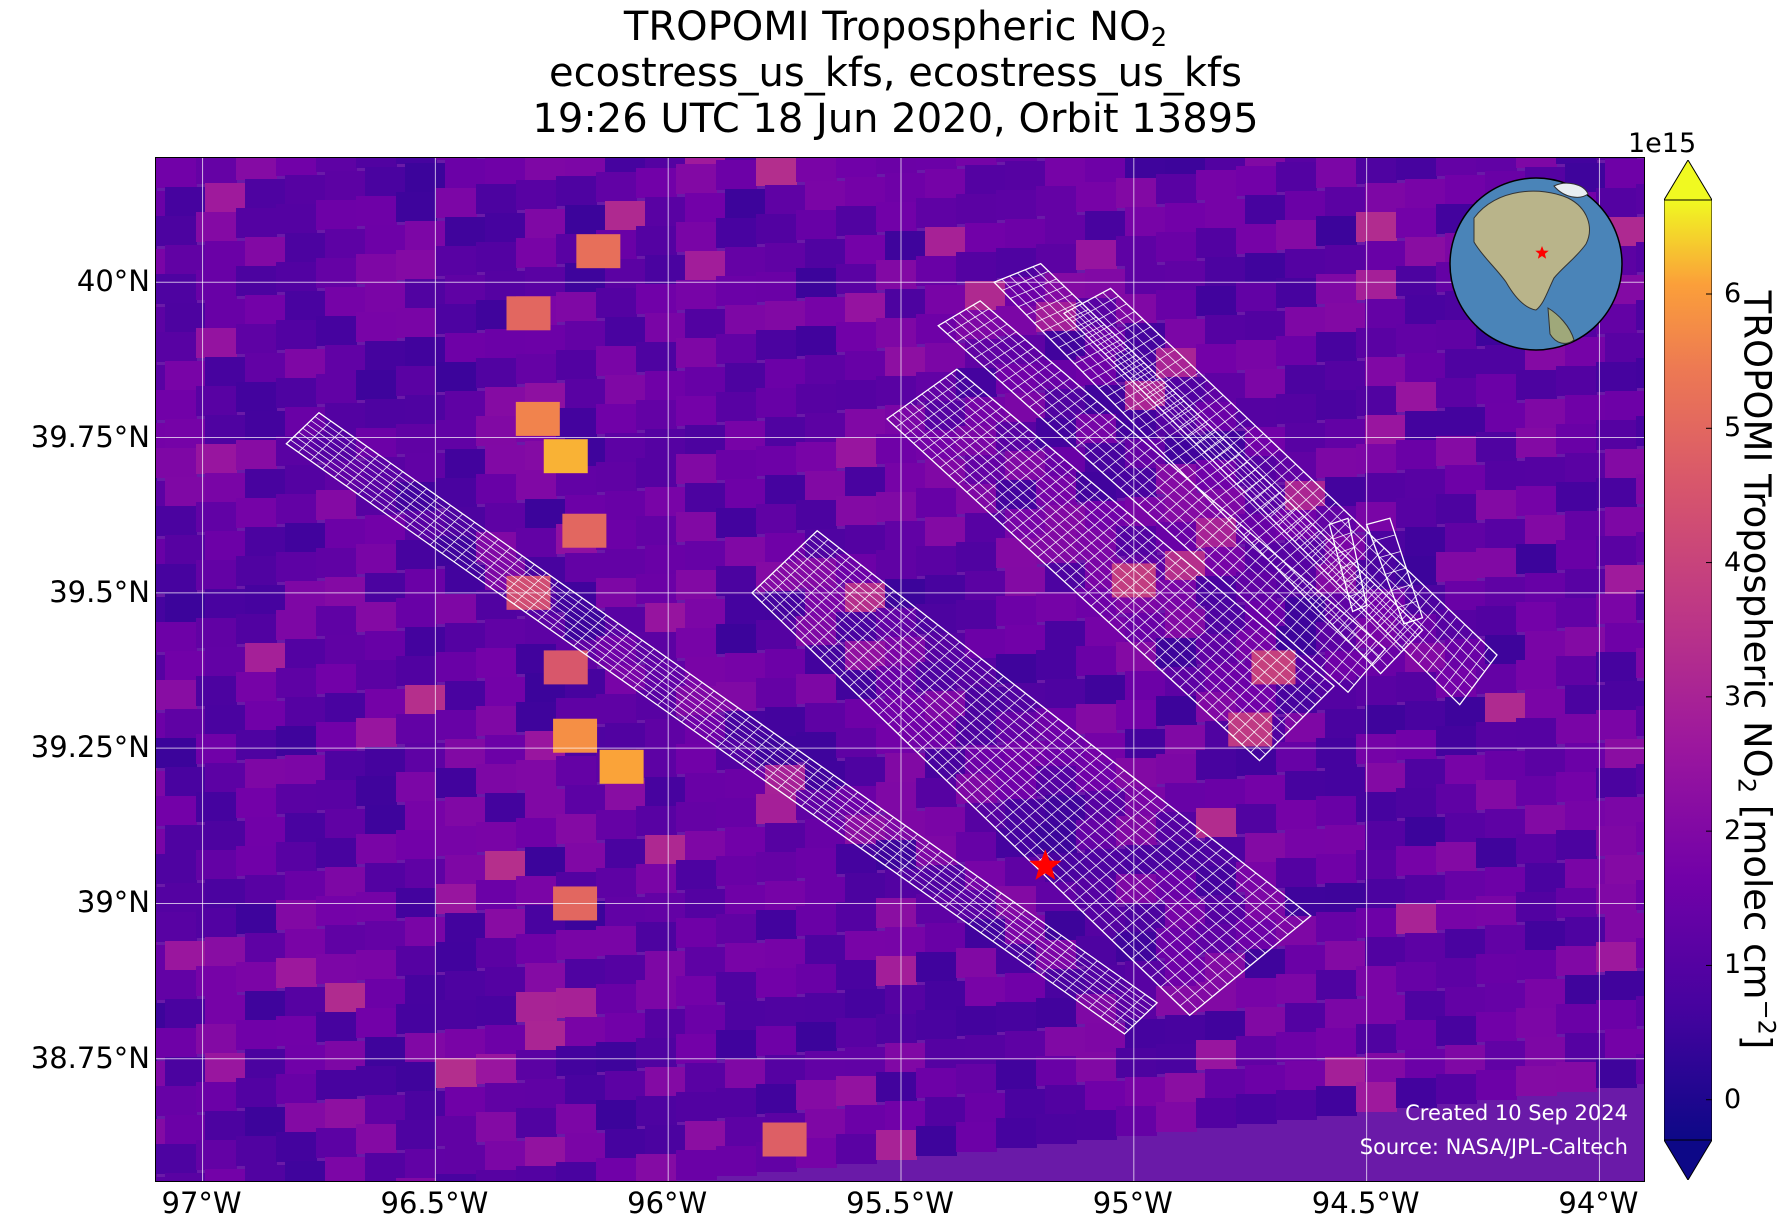  I want to click on longitude-tick-label: 94°W, so click(1598, 1203).